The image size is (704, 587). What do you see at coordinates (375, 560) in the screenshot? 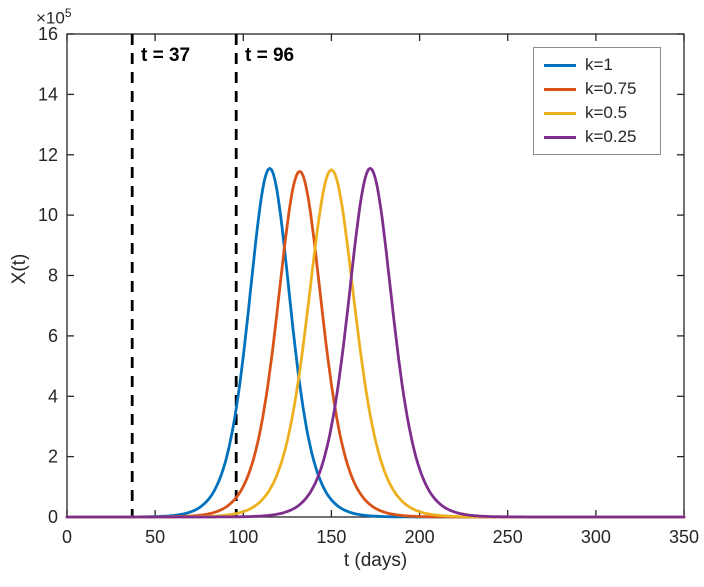
I see `x-axis-label: t (days)` at bounding box center [375, 560].